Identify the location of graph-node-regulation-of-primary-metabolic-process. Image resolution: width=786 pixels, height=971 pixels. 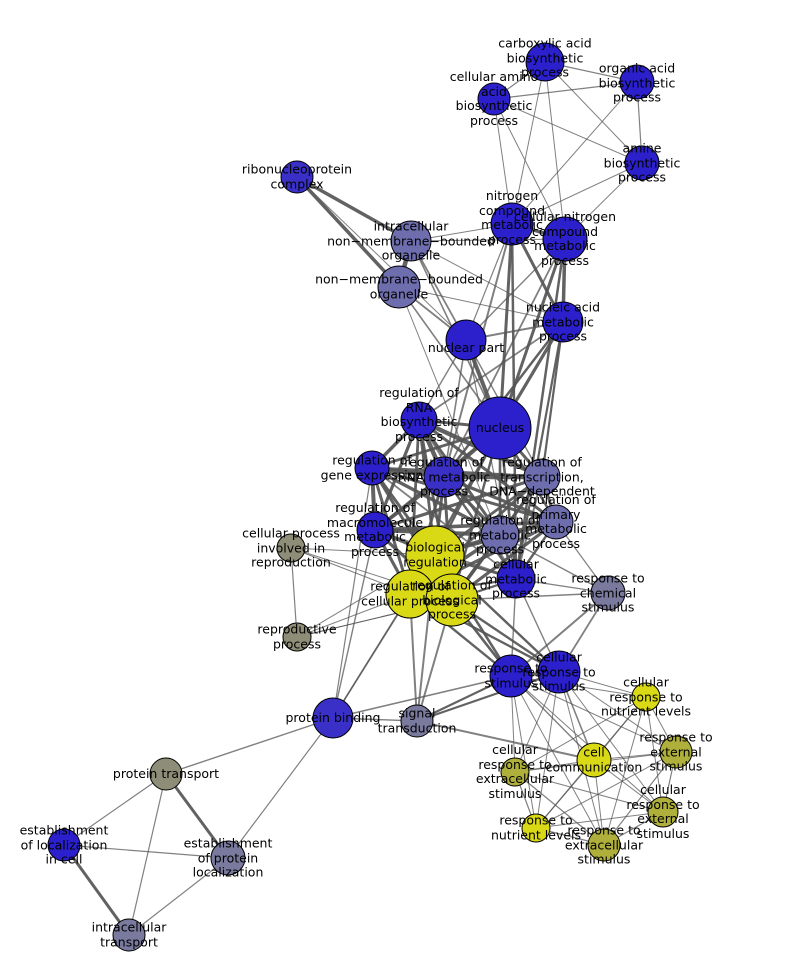
(556, 522).